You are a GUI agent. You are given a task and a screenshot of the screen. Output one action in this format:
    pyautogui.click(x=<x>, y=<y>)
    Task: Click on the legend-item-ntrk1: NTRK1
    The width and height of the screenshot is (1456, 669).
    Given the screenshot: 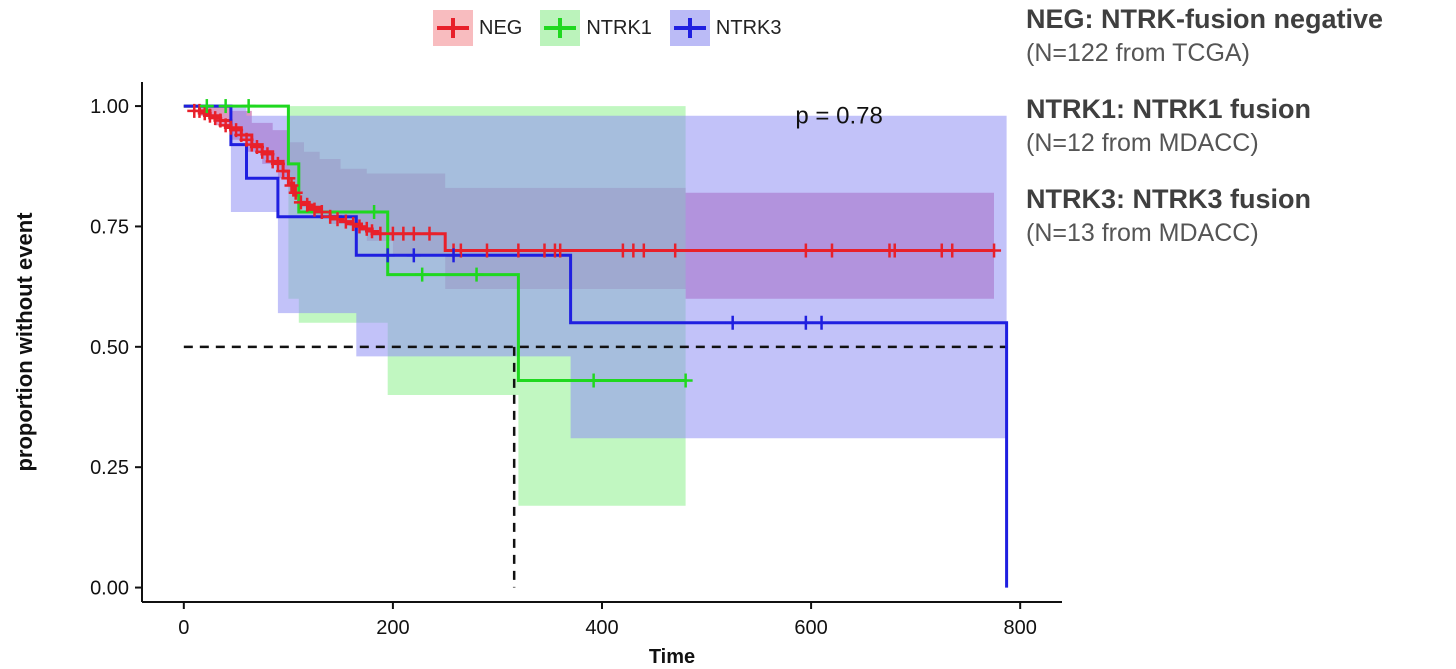 What is the action you would take?
    pyautogui.click(x=600, y=28)
    